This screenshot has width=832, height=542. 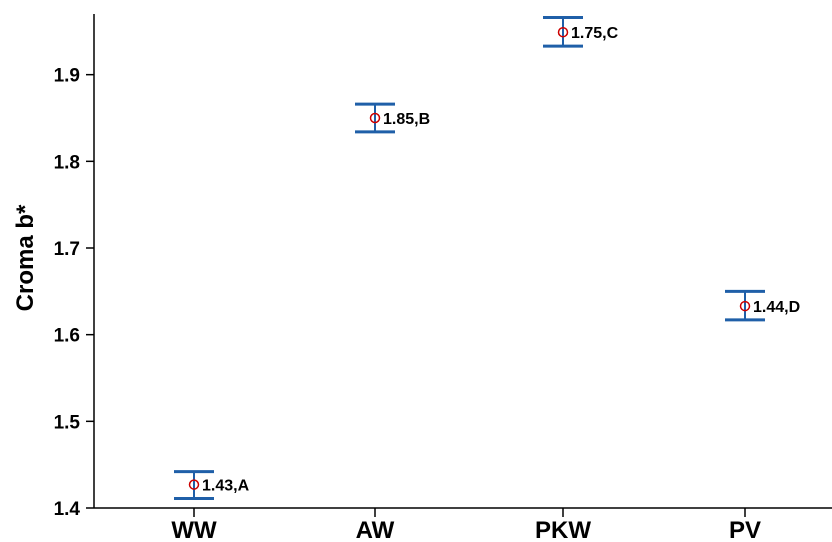 What do you see at coordinates (466, 525) in the screenshot?
I see `x-ticks: WW AW PKW PV` at bounding box center [466, 525].